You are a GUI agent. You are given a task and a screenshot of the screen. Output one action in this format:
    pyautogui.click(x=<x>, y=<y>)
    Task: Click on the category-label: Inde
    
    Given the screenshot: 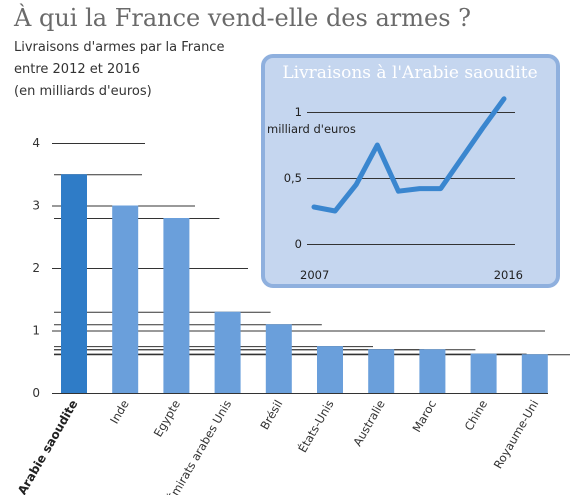 What is the action you would take?
    pyautogui.click(x=119, y=412)
    